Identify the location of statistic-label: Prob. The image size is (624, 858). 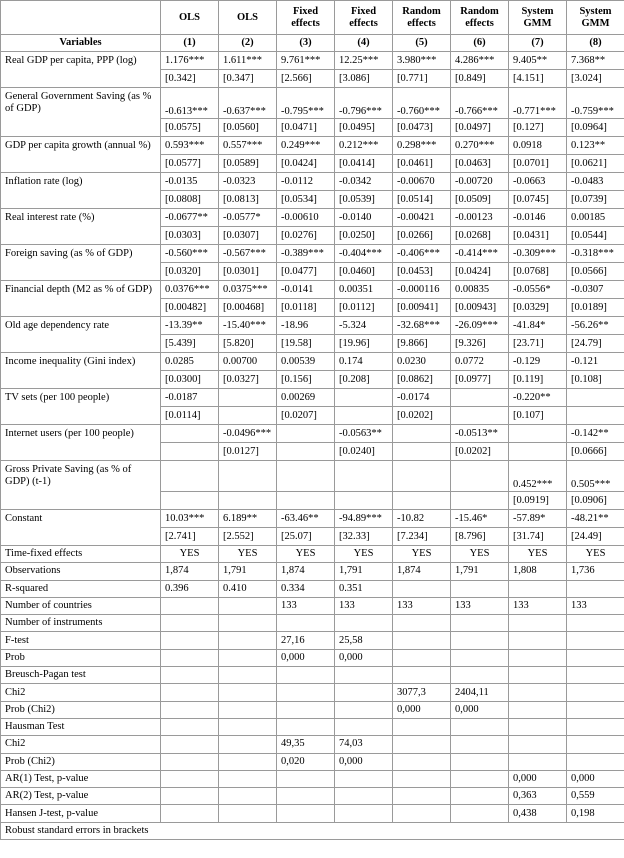
(80, 658).